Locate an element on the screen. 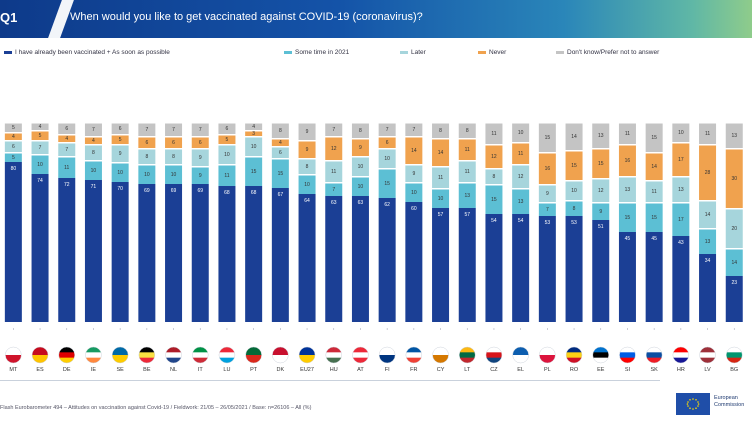 This screenshot has height=423, width=752. bar-sometime-el is located at coordinates (521, 201).